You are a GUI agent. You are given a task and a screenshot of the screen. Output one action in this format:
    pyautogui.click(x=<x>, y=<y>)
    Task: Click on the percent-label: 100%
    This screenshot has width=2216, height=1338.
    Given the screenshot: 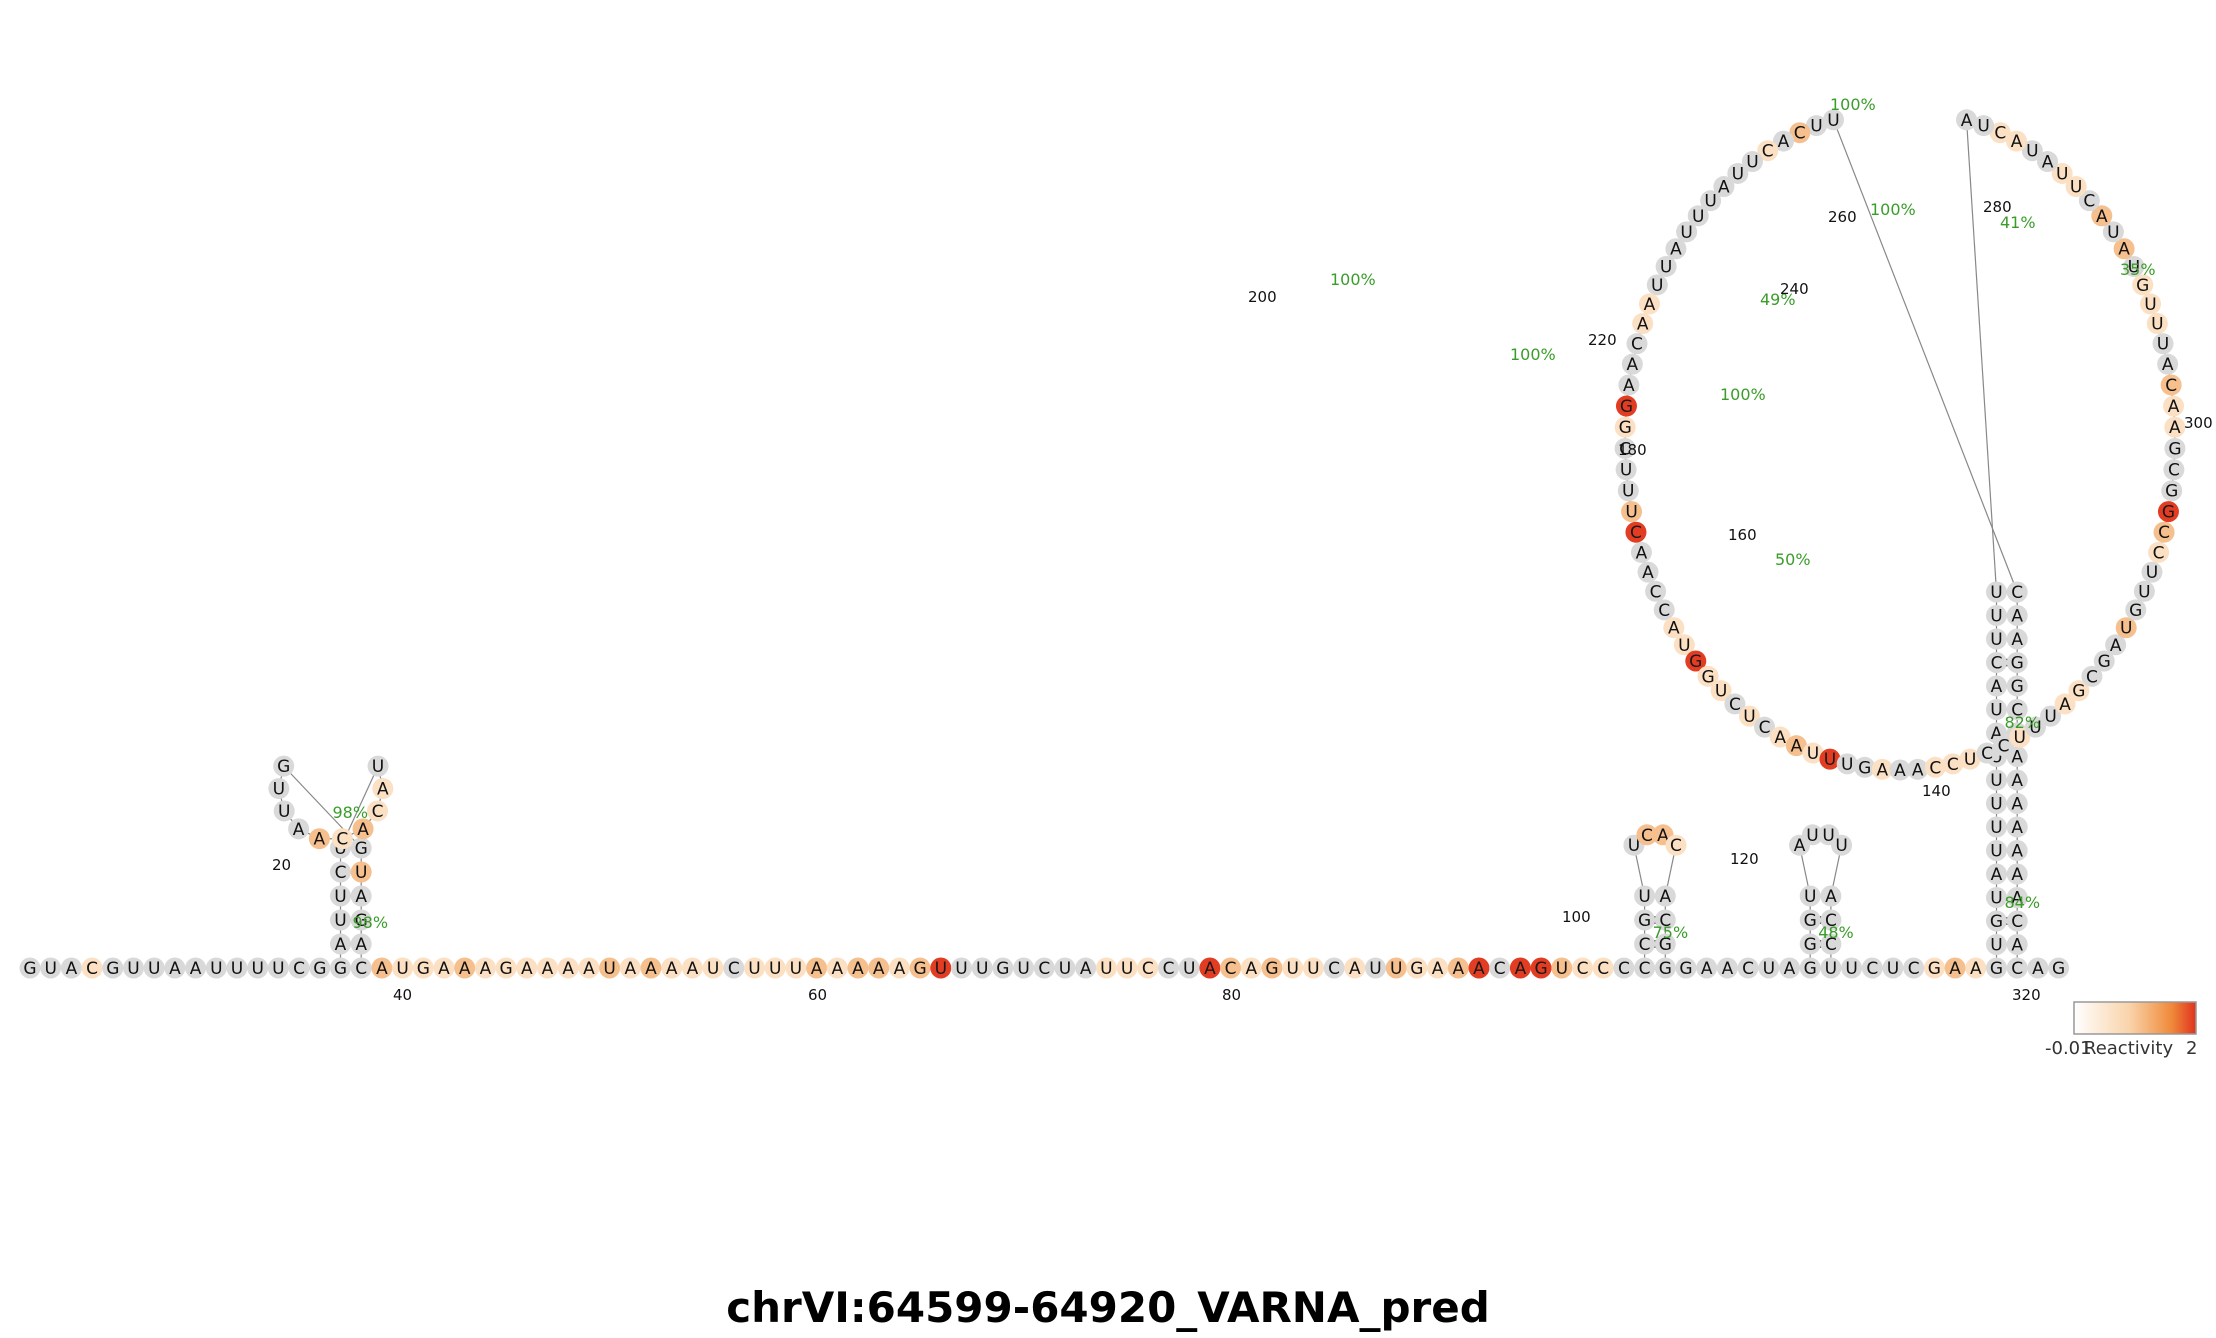 What is the action you would take?
    pyautogui.click(x=1353, y=279)
    